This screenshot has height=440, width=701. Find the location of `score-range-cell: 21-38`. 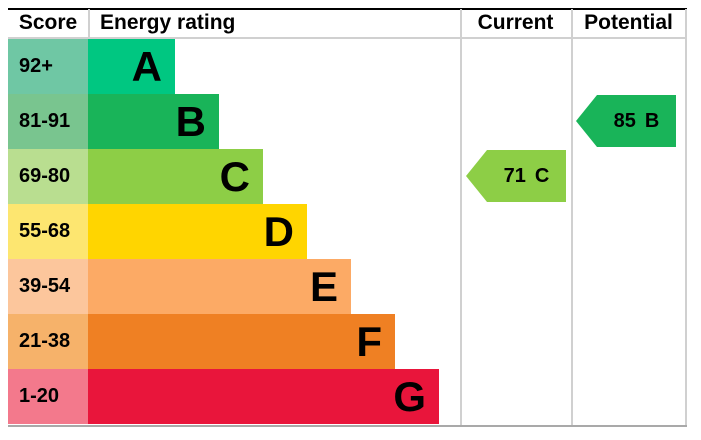

score-range-cell: 21-38 is located at coordinates (48, 341).